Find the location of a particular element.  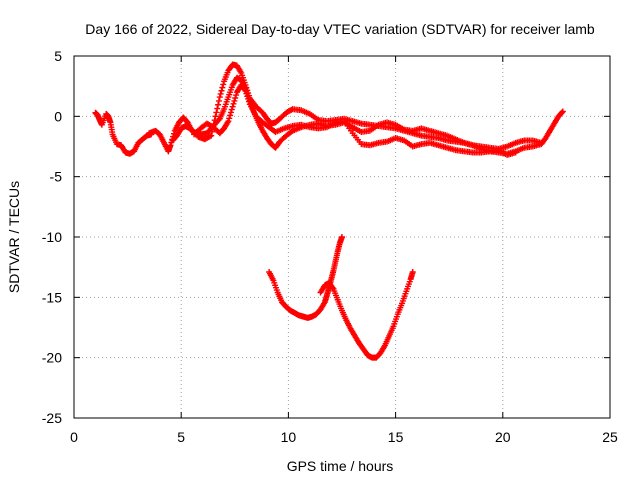

y-tick-label: 0 is located at coordinates (58, 116).